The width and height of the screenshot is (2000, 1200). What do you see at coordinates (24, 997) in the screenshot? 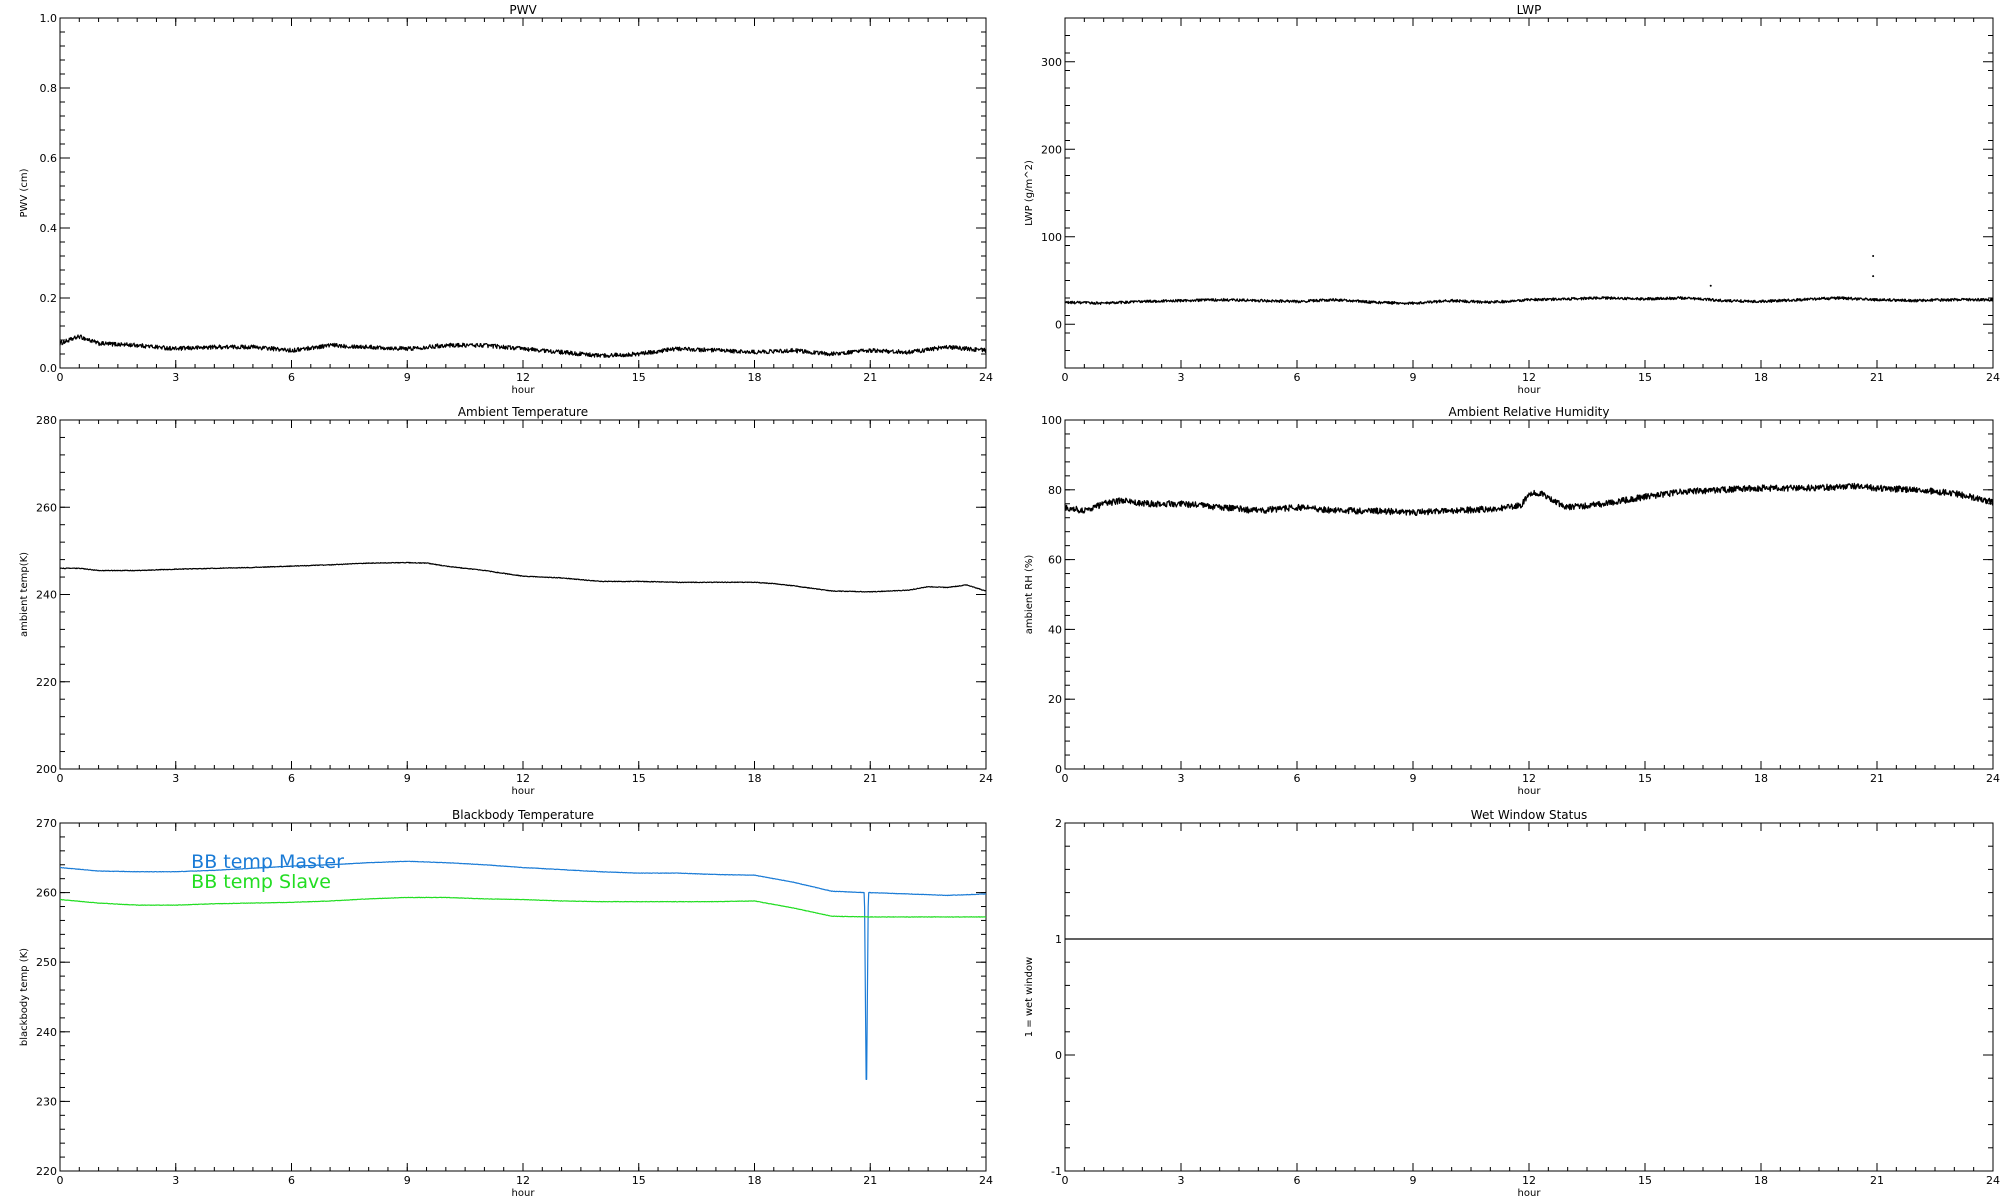
I see `y-axis-label: blackbody temp (K)` at bounding box center [24, 997].